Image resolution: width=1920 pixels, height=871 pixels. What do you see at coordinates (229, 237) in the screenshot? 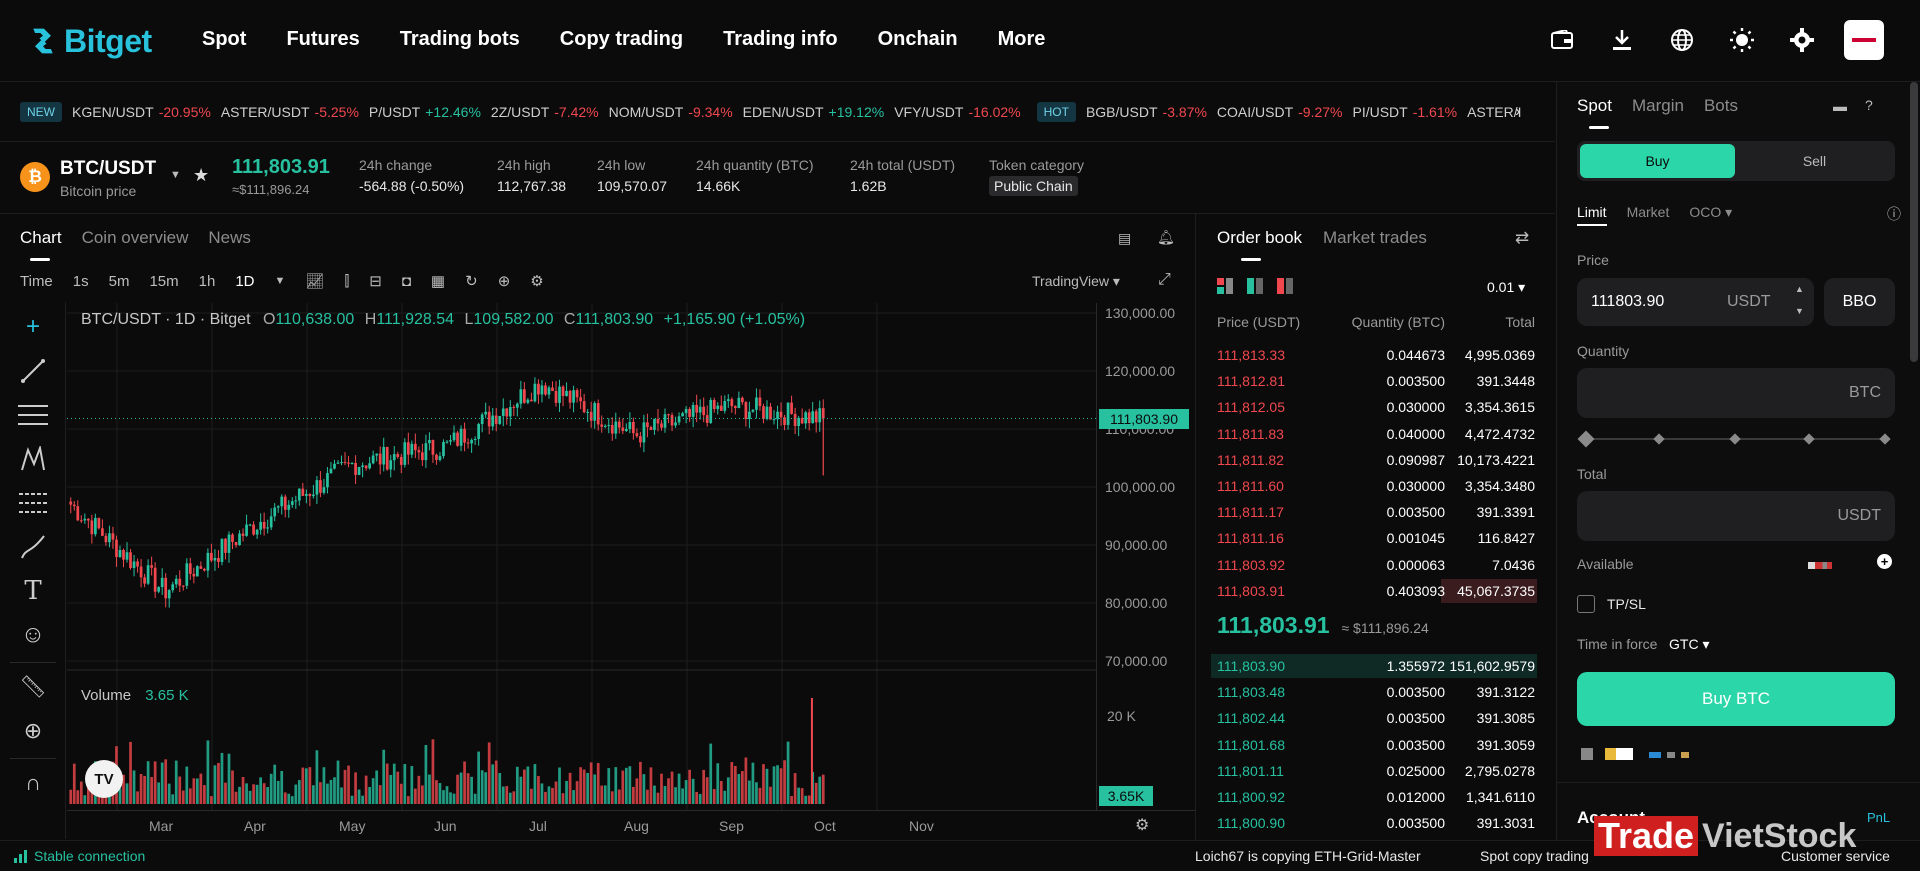
I see `tab-news: News` at bounding box center [229, 237].